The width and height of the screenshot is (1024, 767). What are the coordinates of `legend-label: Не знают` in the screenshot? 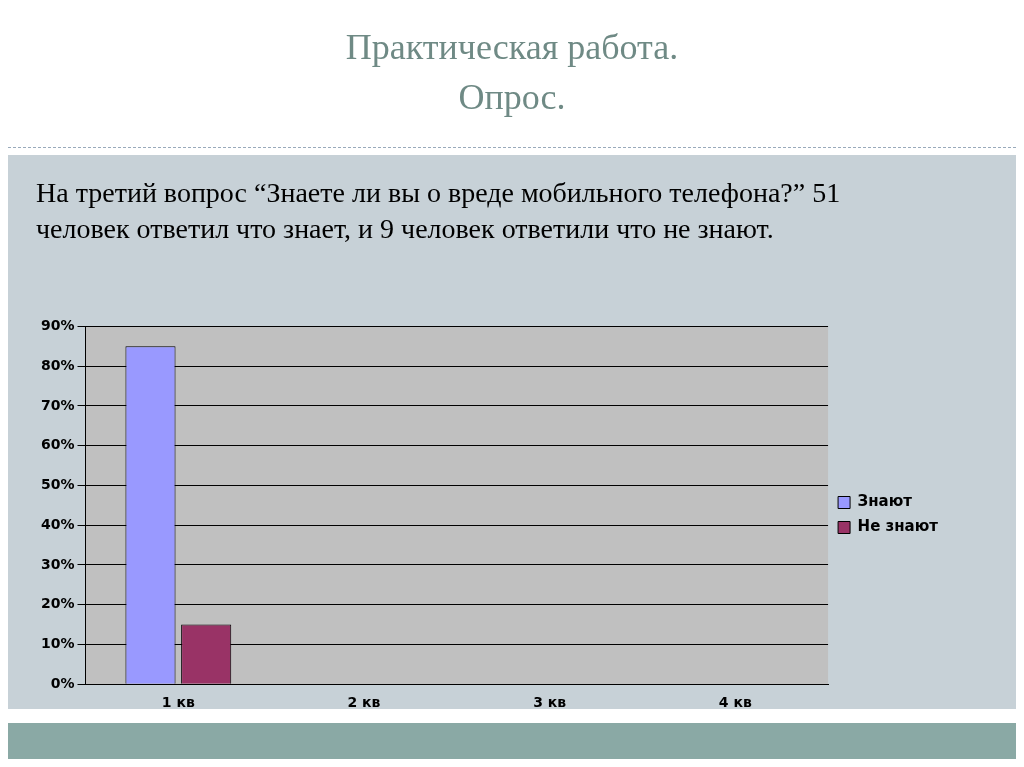 It's located at (898, 526).